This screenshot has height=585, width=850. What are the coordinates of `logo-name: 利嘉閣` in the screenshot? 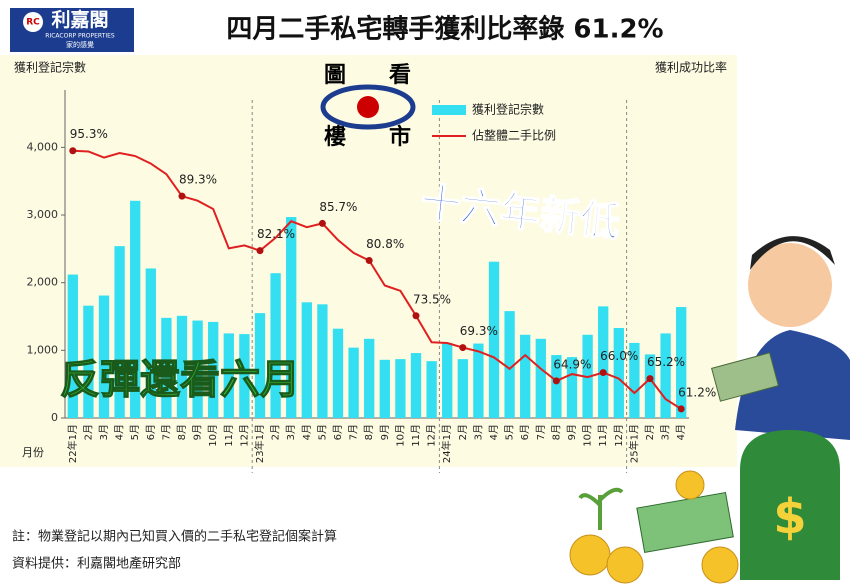 It's located at (79, 20).